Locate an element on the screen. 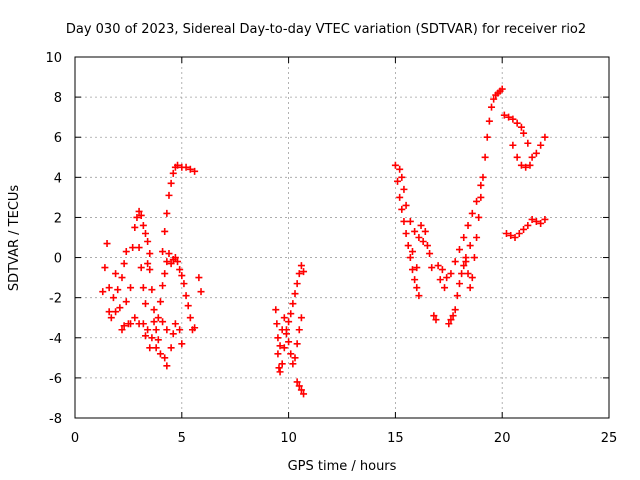  x-tick-label: 15 is located at coordinates (395, 438).